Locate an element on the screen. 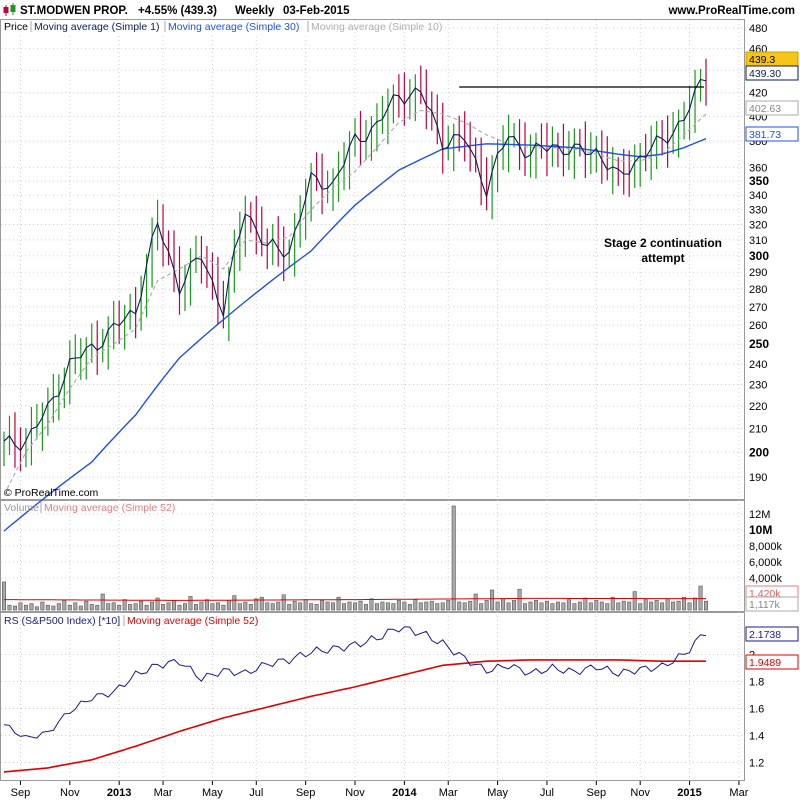  time-axis-label: 2015 is located at coordinates (689, 793).